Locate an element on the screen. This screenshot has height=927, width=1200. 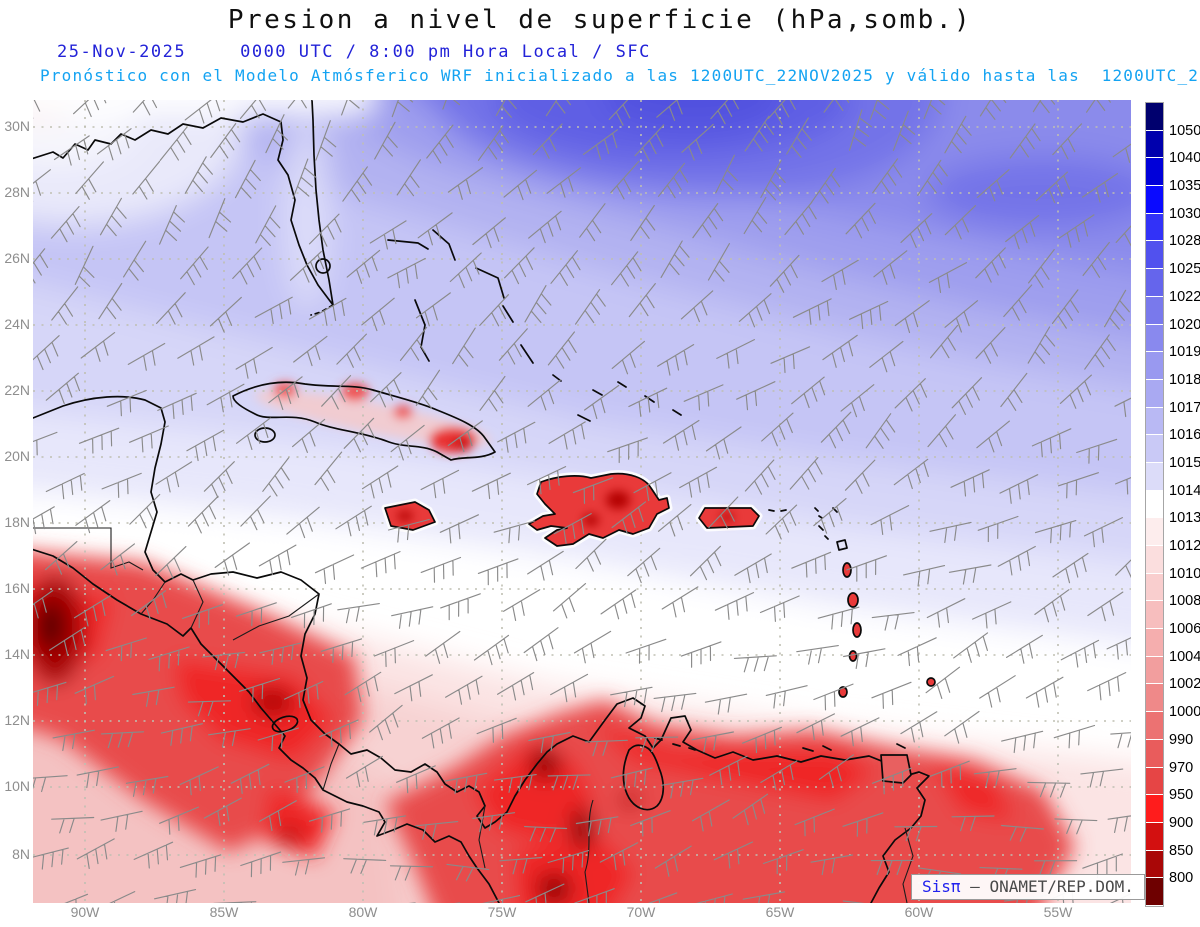
colorbar-tick-label: 1012 is located at coordinates (1184, 546).